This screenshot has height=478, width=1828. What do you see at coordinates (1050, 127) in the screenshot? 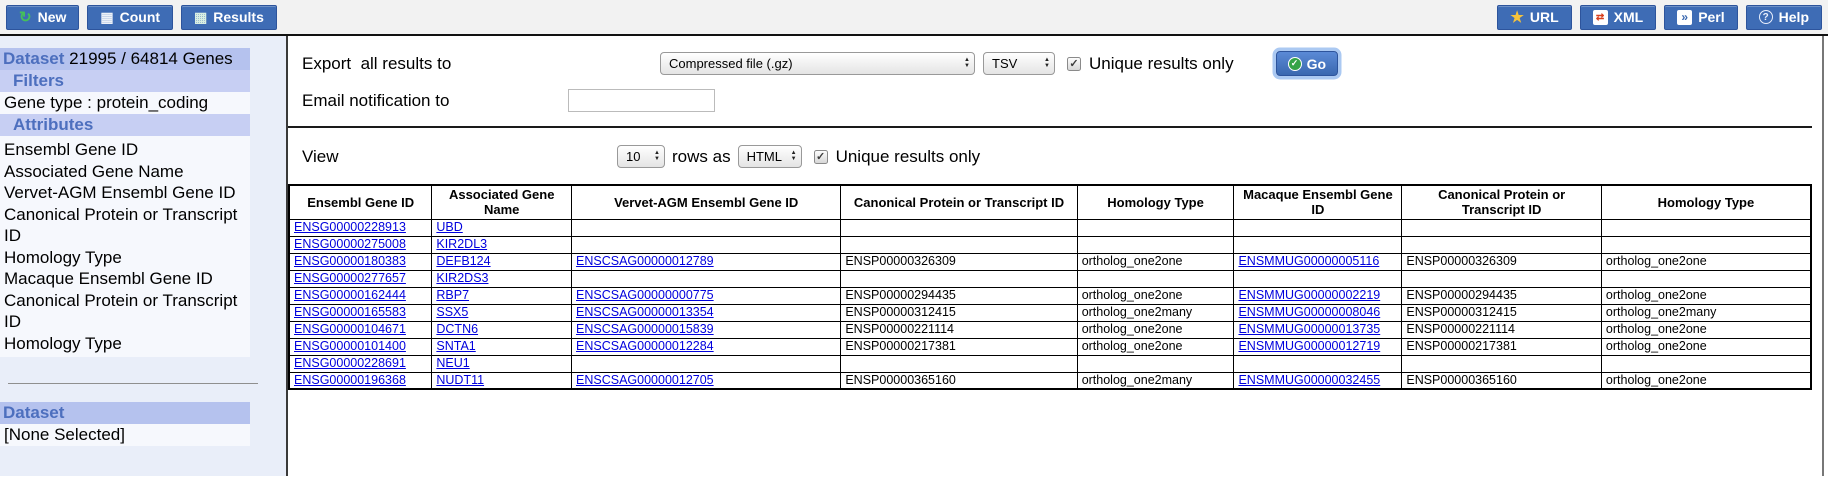
I see `section-divider` at bounding box center [1050, 127].